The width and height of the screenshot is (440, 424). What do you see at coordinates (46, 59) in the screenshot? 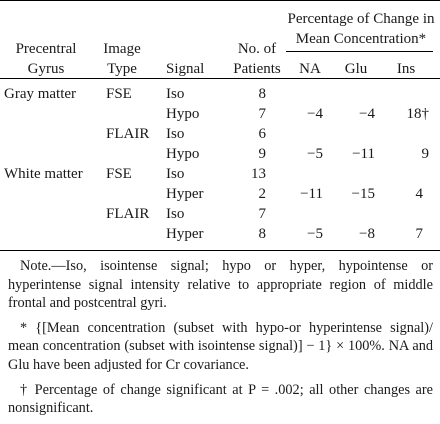
I see `header-gyrus: Precentral Gyrus` at bounding box center [46, 59].